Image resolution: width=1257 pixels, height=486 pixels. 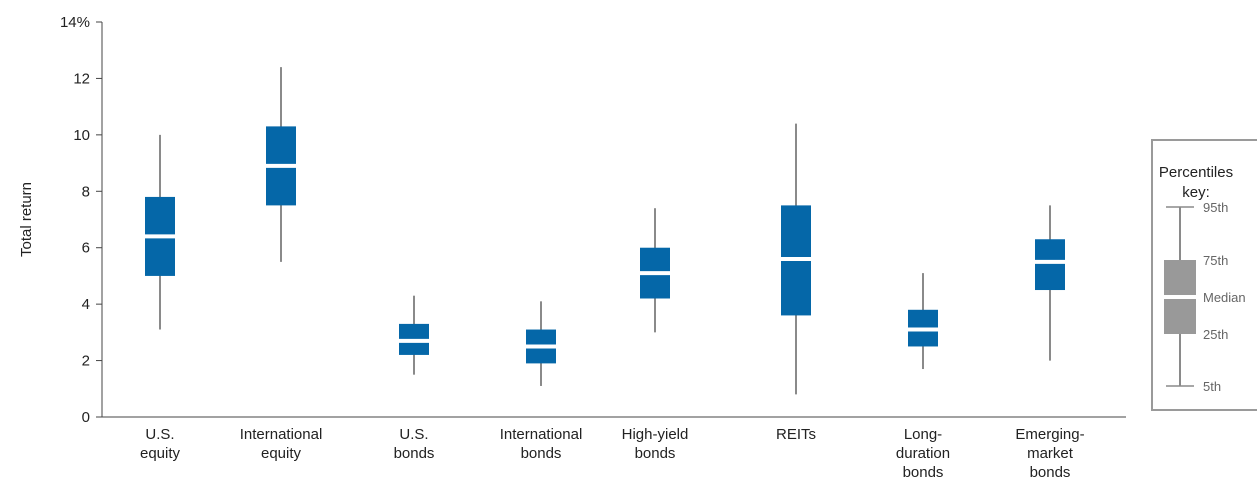 What do you see at coordinates (923, 434) in the screenshot?
I see `x-category-label: Long-` at bounding box center [923, 434].